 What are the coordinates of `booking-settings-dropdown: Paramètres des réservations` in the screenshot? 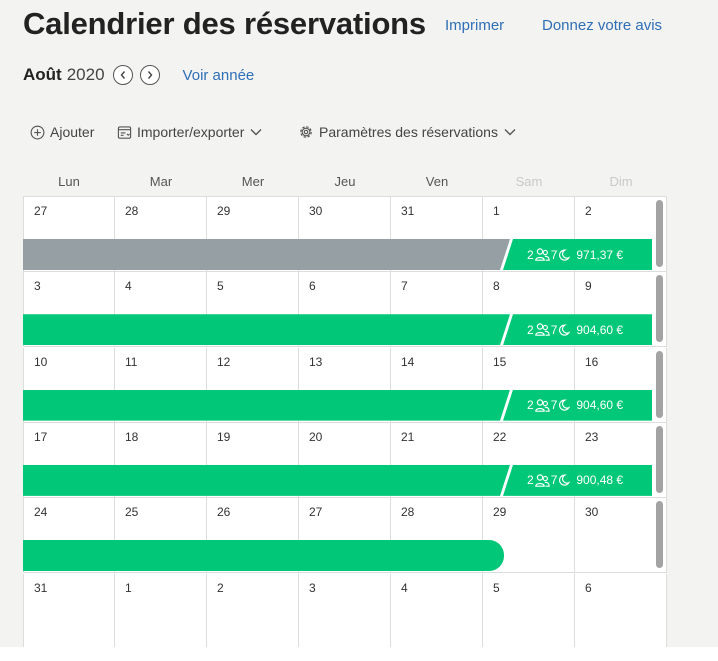 It's located at (407, 132).